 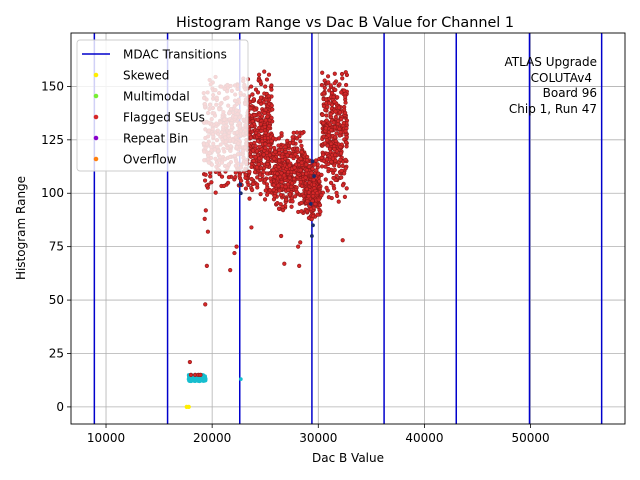 I want to click on x-tick-label: 40000, so click(x=424, y=438).